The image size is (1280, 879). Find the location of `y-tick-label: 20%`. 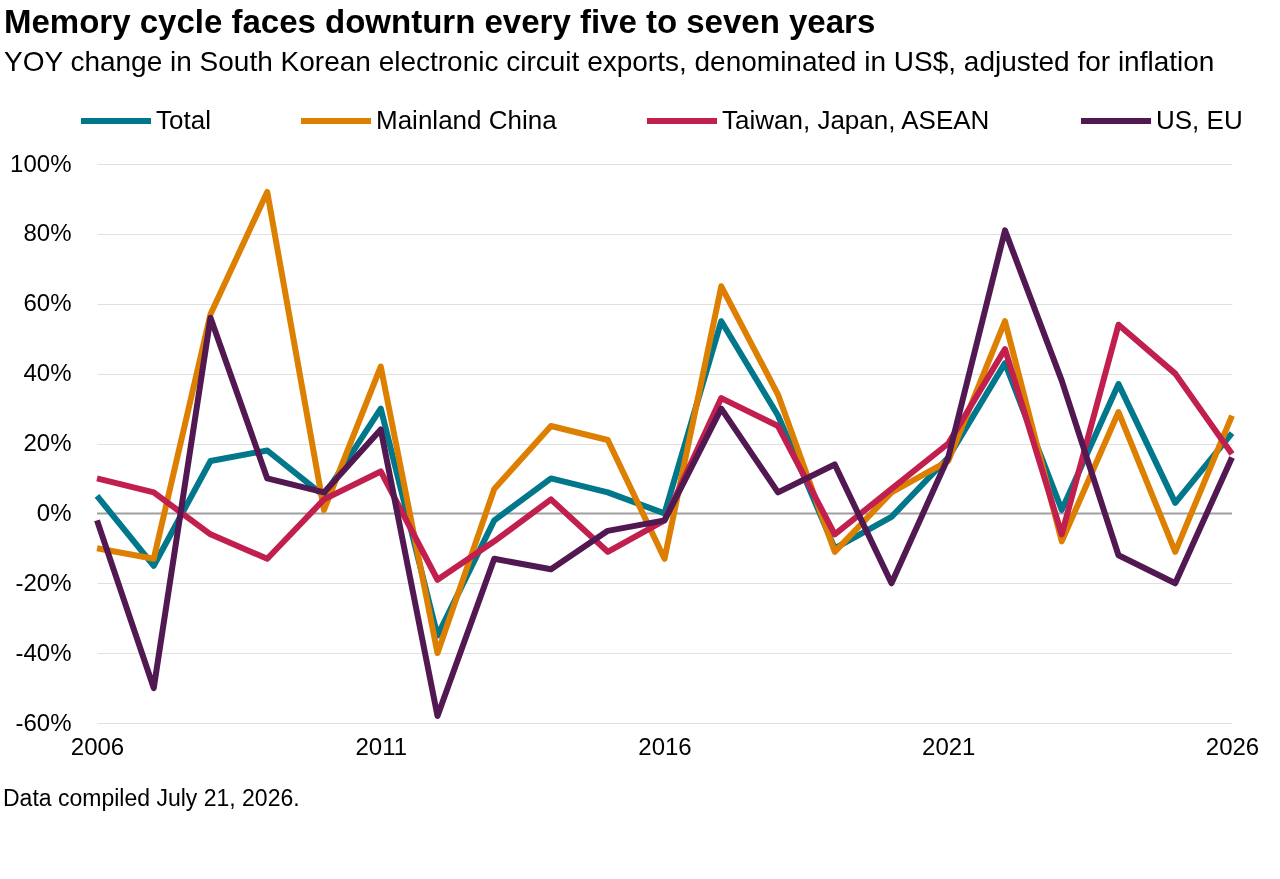

y-tick-label: 20% is located at coordinates (47, 442).